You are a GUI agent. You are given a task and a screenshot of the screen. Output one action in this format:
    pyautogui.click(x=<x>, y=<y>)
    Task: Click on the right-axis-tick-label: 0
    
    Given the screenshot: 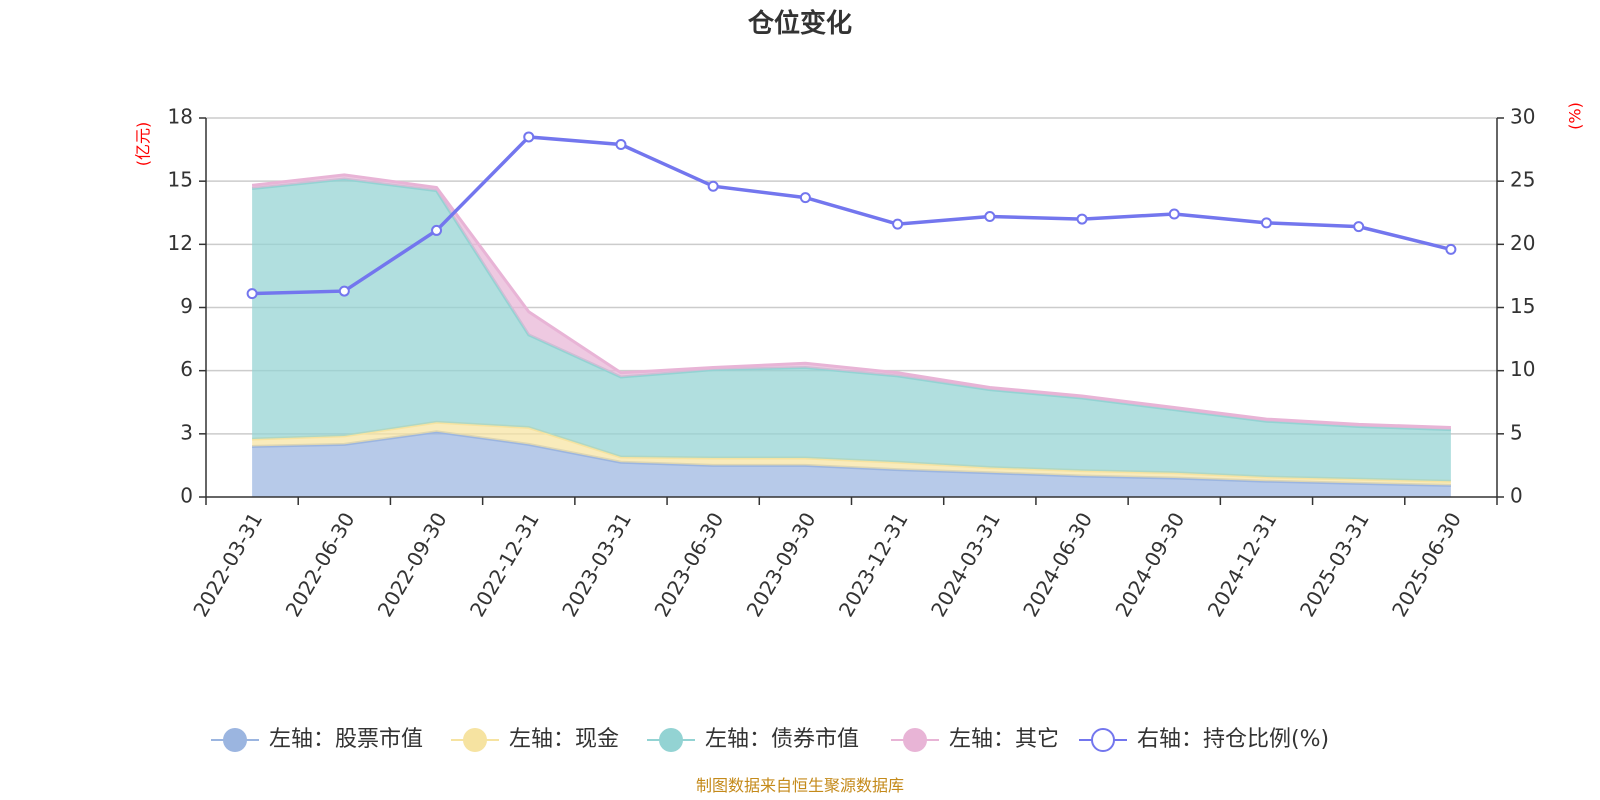 What is the action you would take?
    pyautogui.click(x=1516, y=496)
    